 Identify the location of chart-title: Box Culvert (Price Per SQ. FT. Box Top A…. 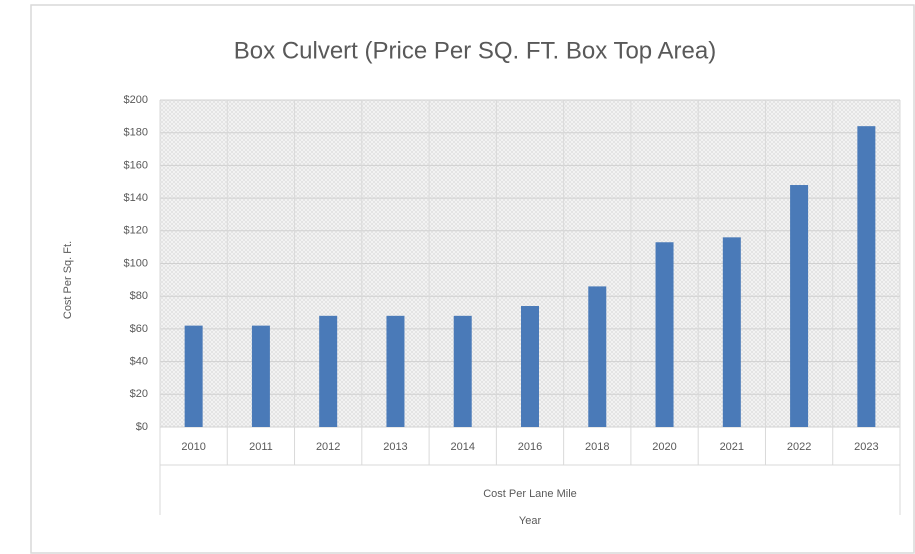
(475, 50).